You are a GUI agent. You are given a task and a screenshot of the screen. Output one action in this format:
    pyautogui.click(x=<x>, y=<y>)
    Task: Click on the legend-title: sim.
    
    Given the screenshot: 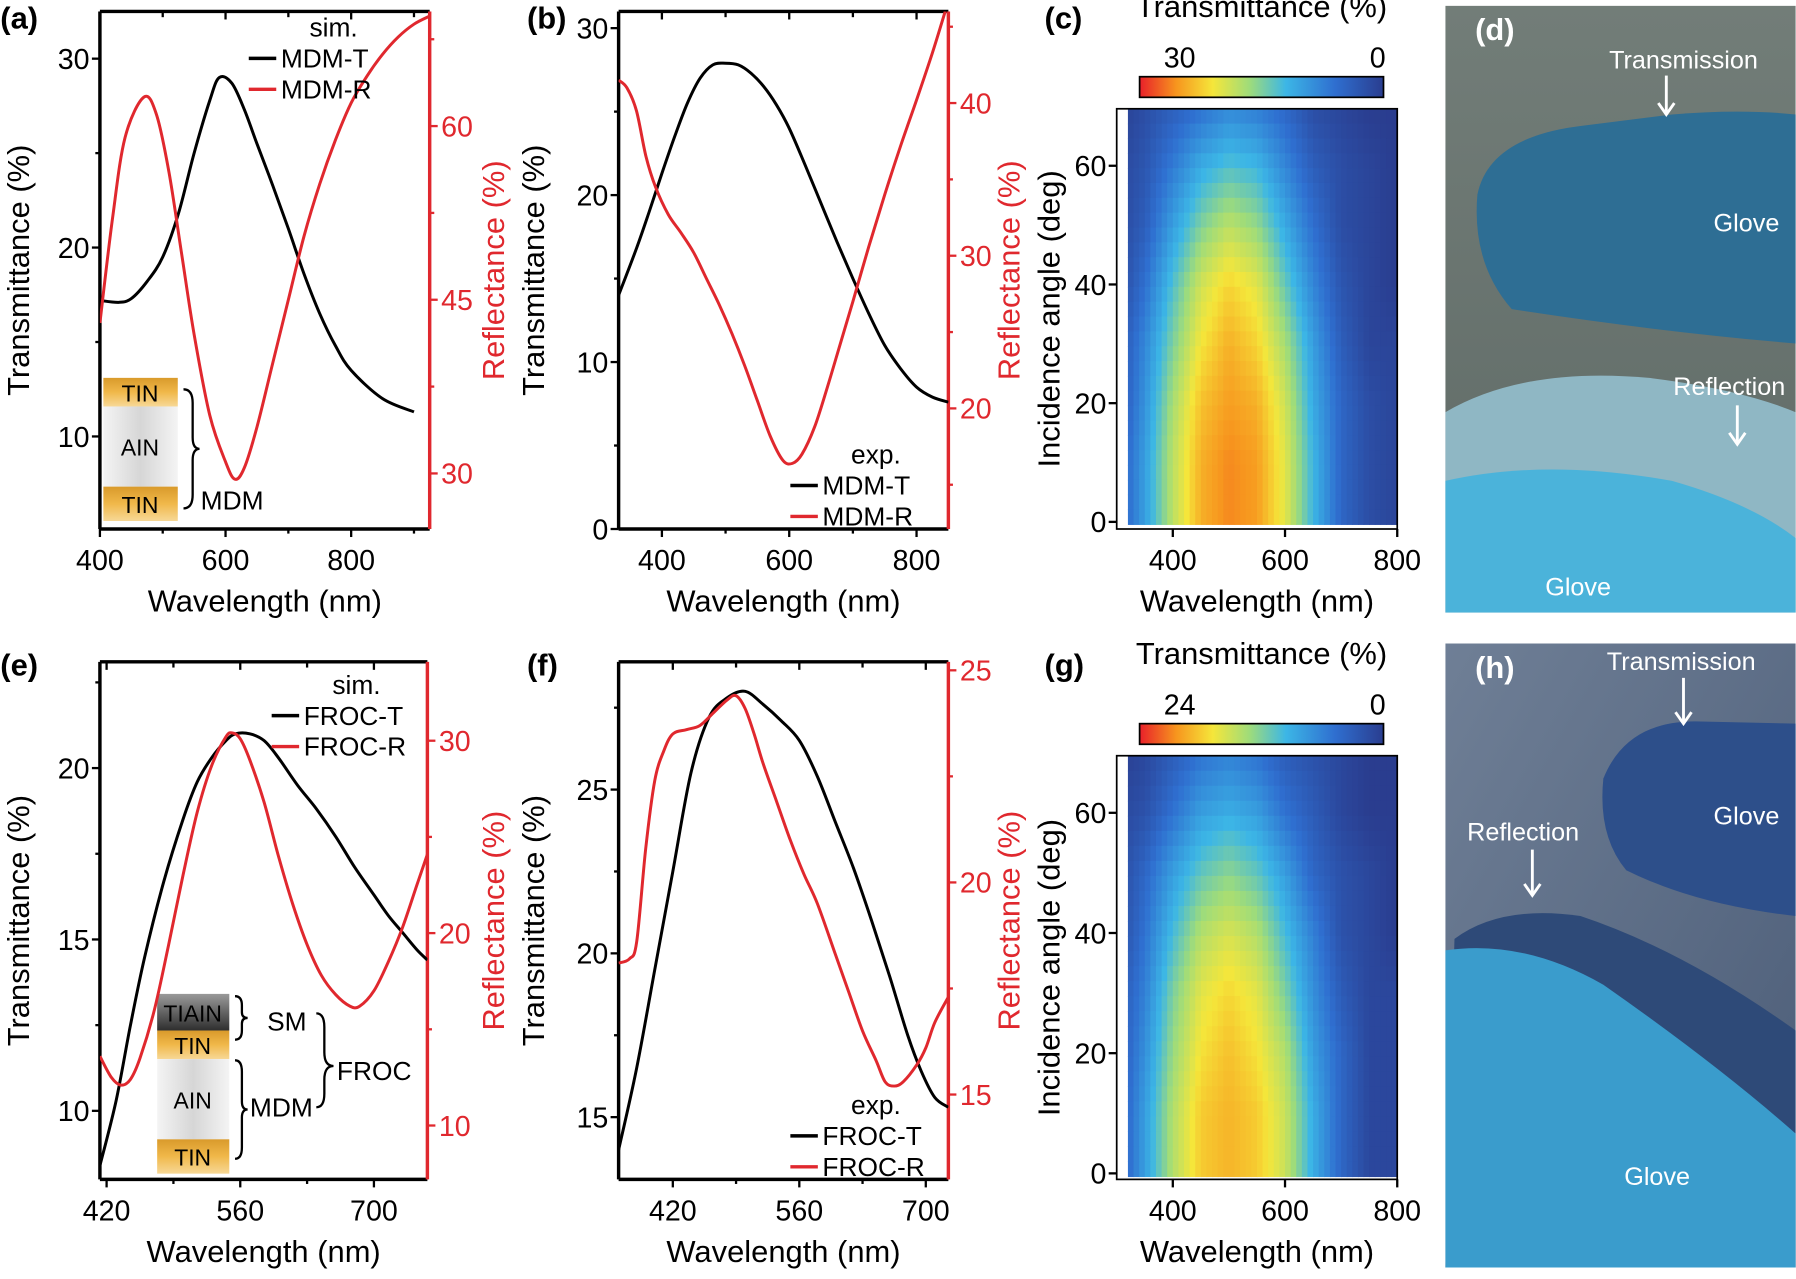 What is the action you would take?
    pyautogui.click(x=356, y=685)
    